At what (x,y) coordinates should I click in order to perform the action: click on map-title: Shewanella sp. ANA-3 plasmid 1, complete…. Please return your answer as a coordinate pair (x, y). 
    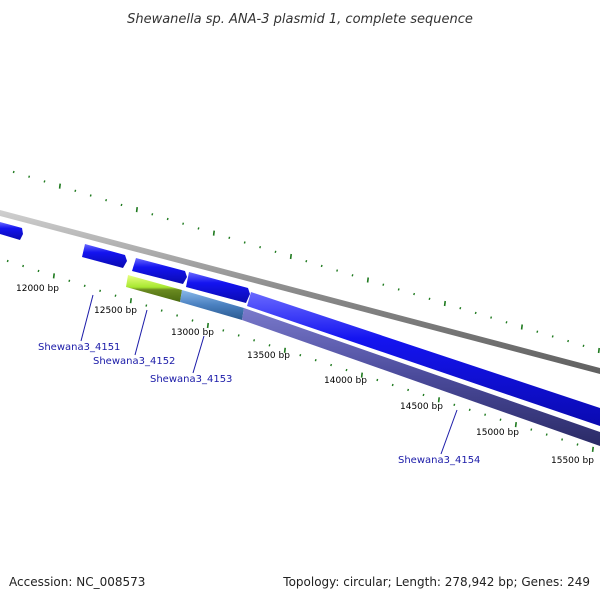
    Looking at the image, I should click on (300, 19).